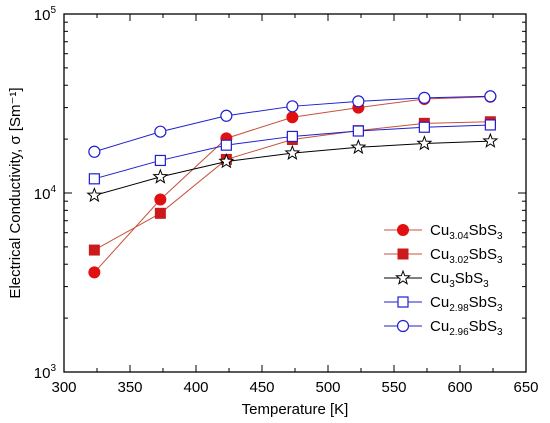  I want to click on x-tick-label: 500, so click(327, 387).